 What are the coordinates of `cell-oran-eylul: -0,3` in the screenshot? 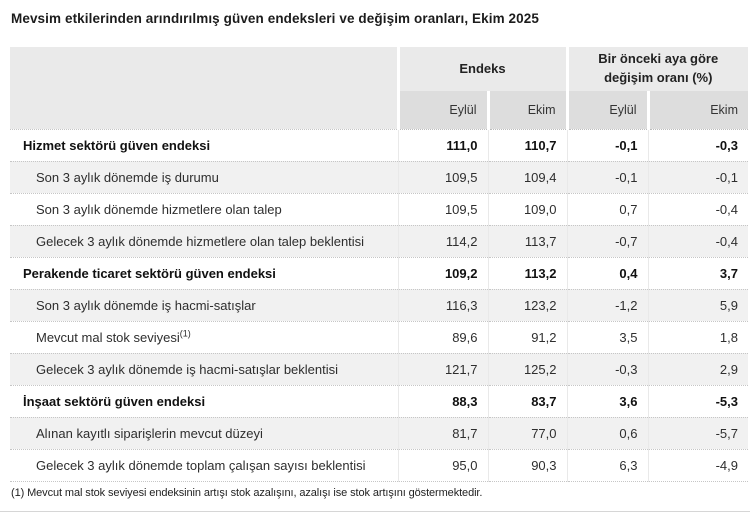 It's located at (607, 368).